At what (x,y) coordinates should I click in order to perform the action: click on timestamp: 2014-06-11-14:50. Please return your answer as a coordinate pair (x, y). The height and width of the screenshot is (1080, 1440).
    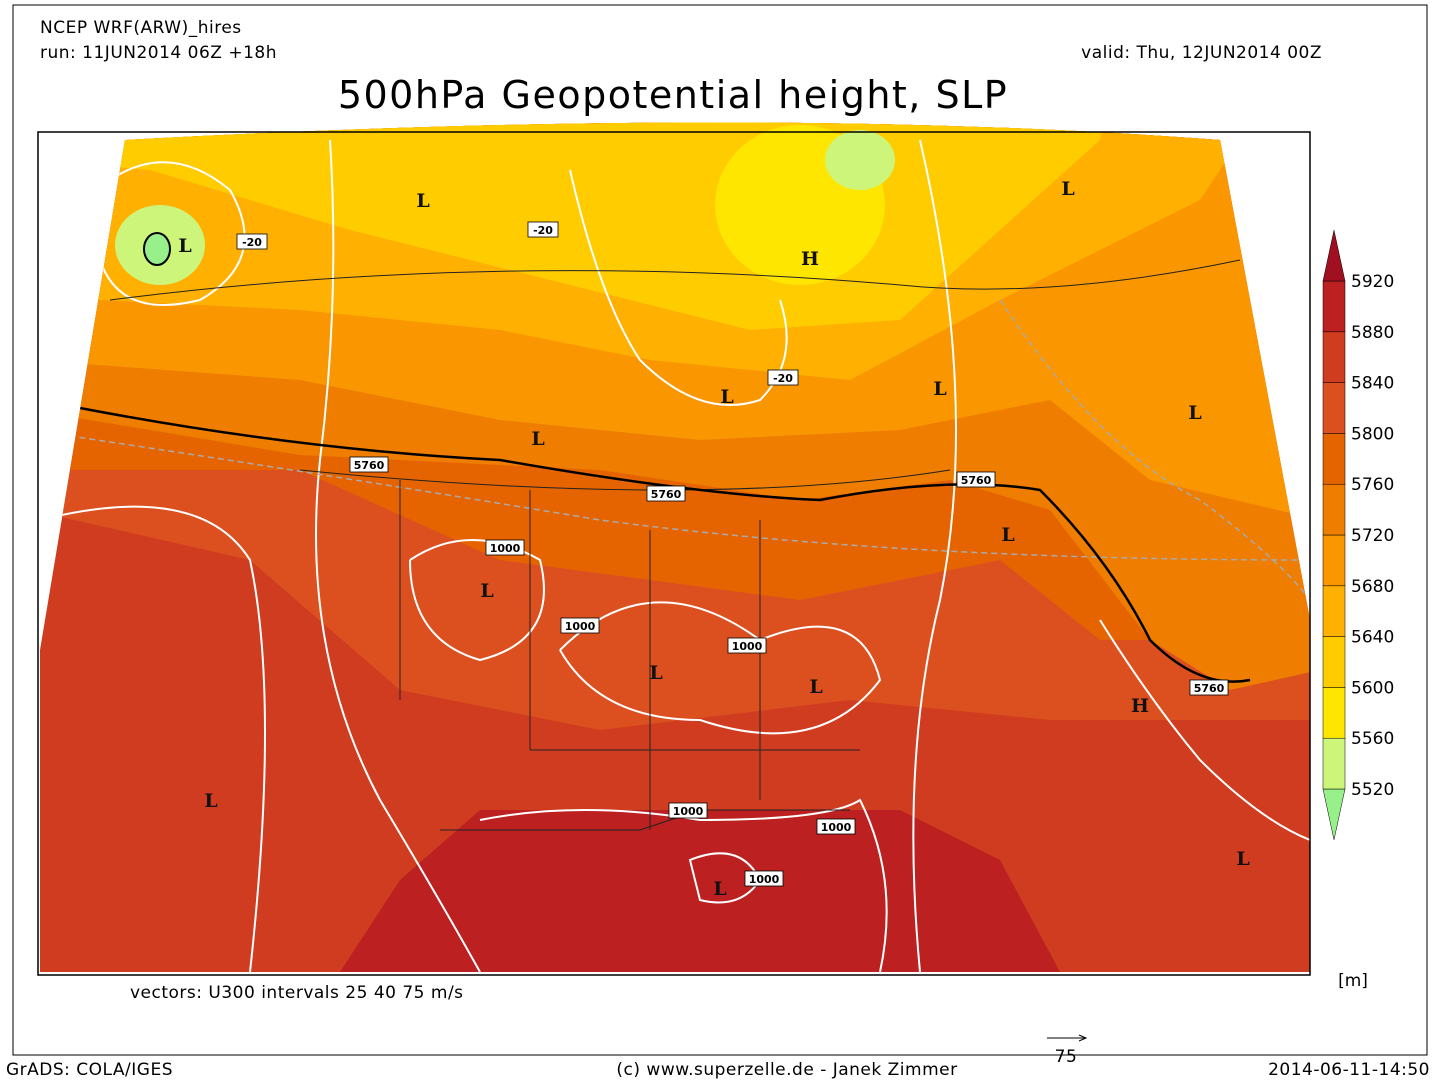
    Looking at the image, I should click on (1349, 1070).